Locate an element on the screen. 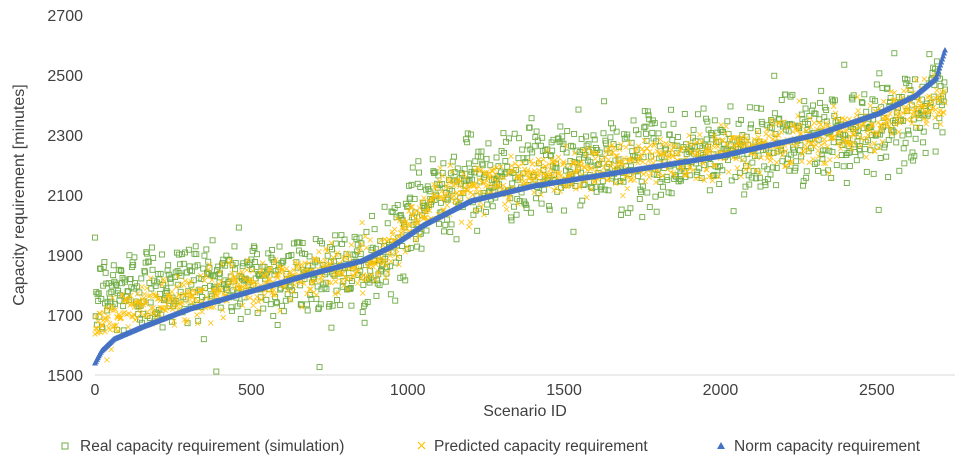  legend-marker-norm is located at coordinates (721, 445).